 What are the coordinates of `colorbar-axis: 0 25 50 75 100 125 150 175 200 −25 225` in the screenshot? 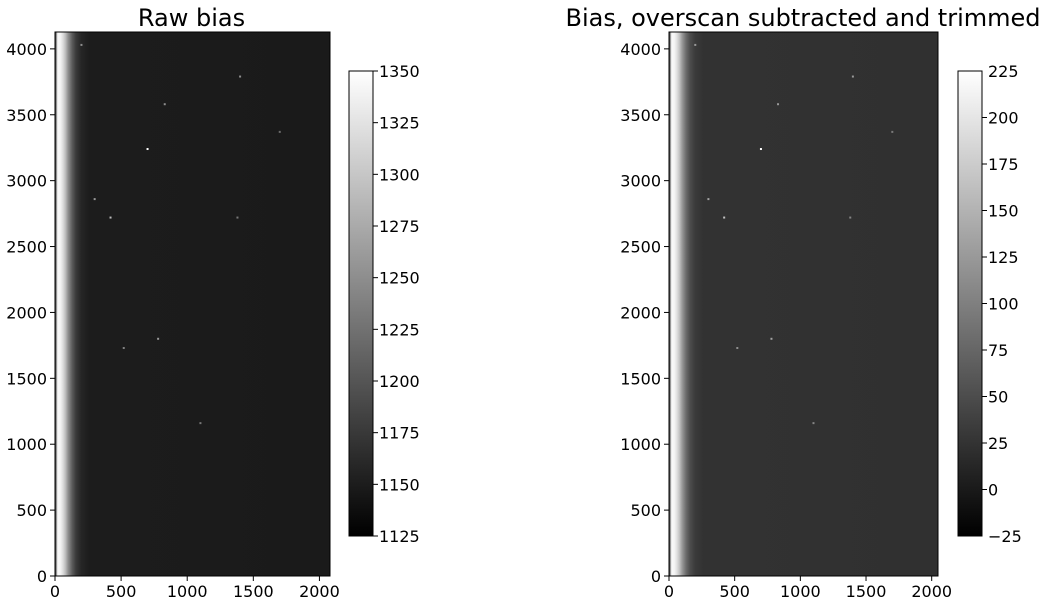 It's located at (1002, 304).